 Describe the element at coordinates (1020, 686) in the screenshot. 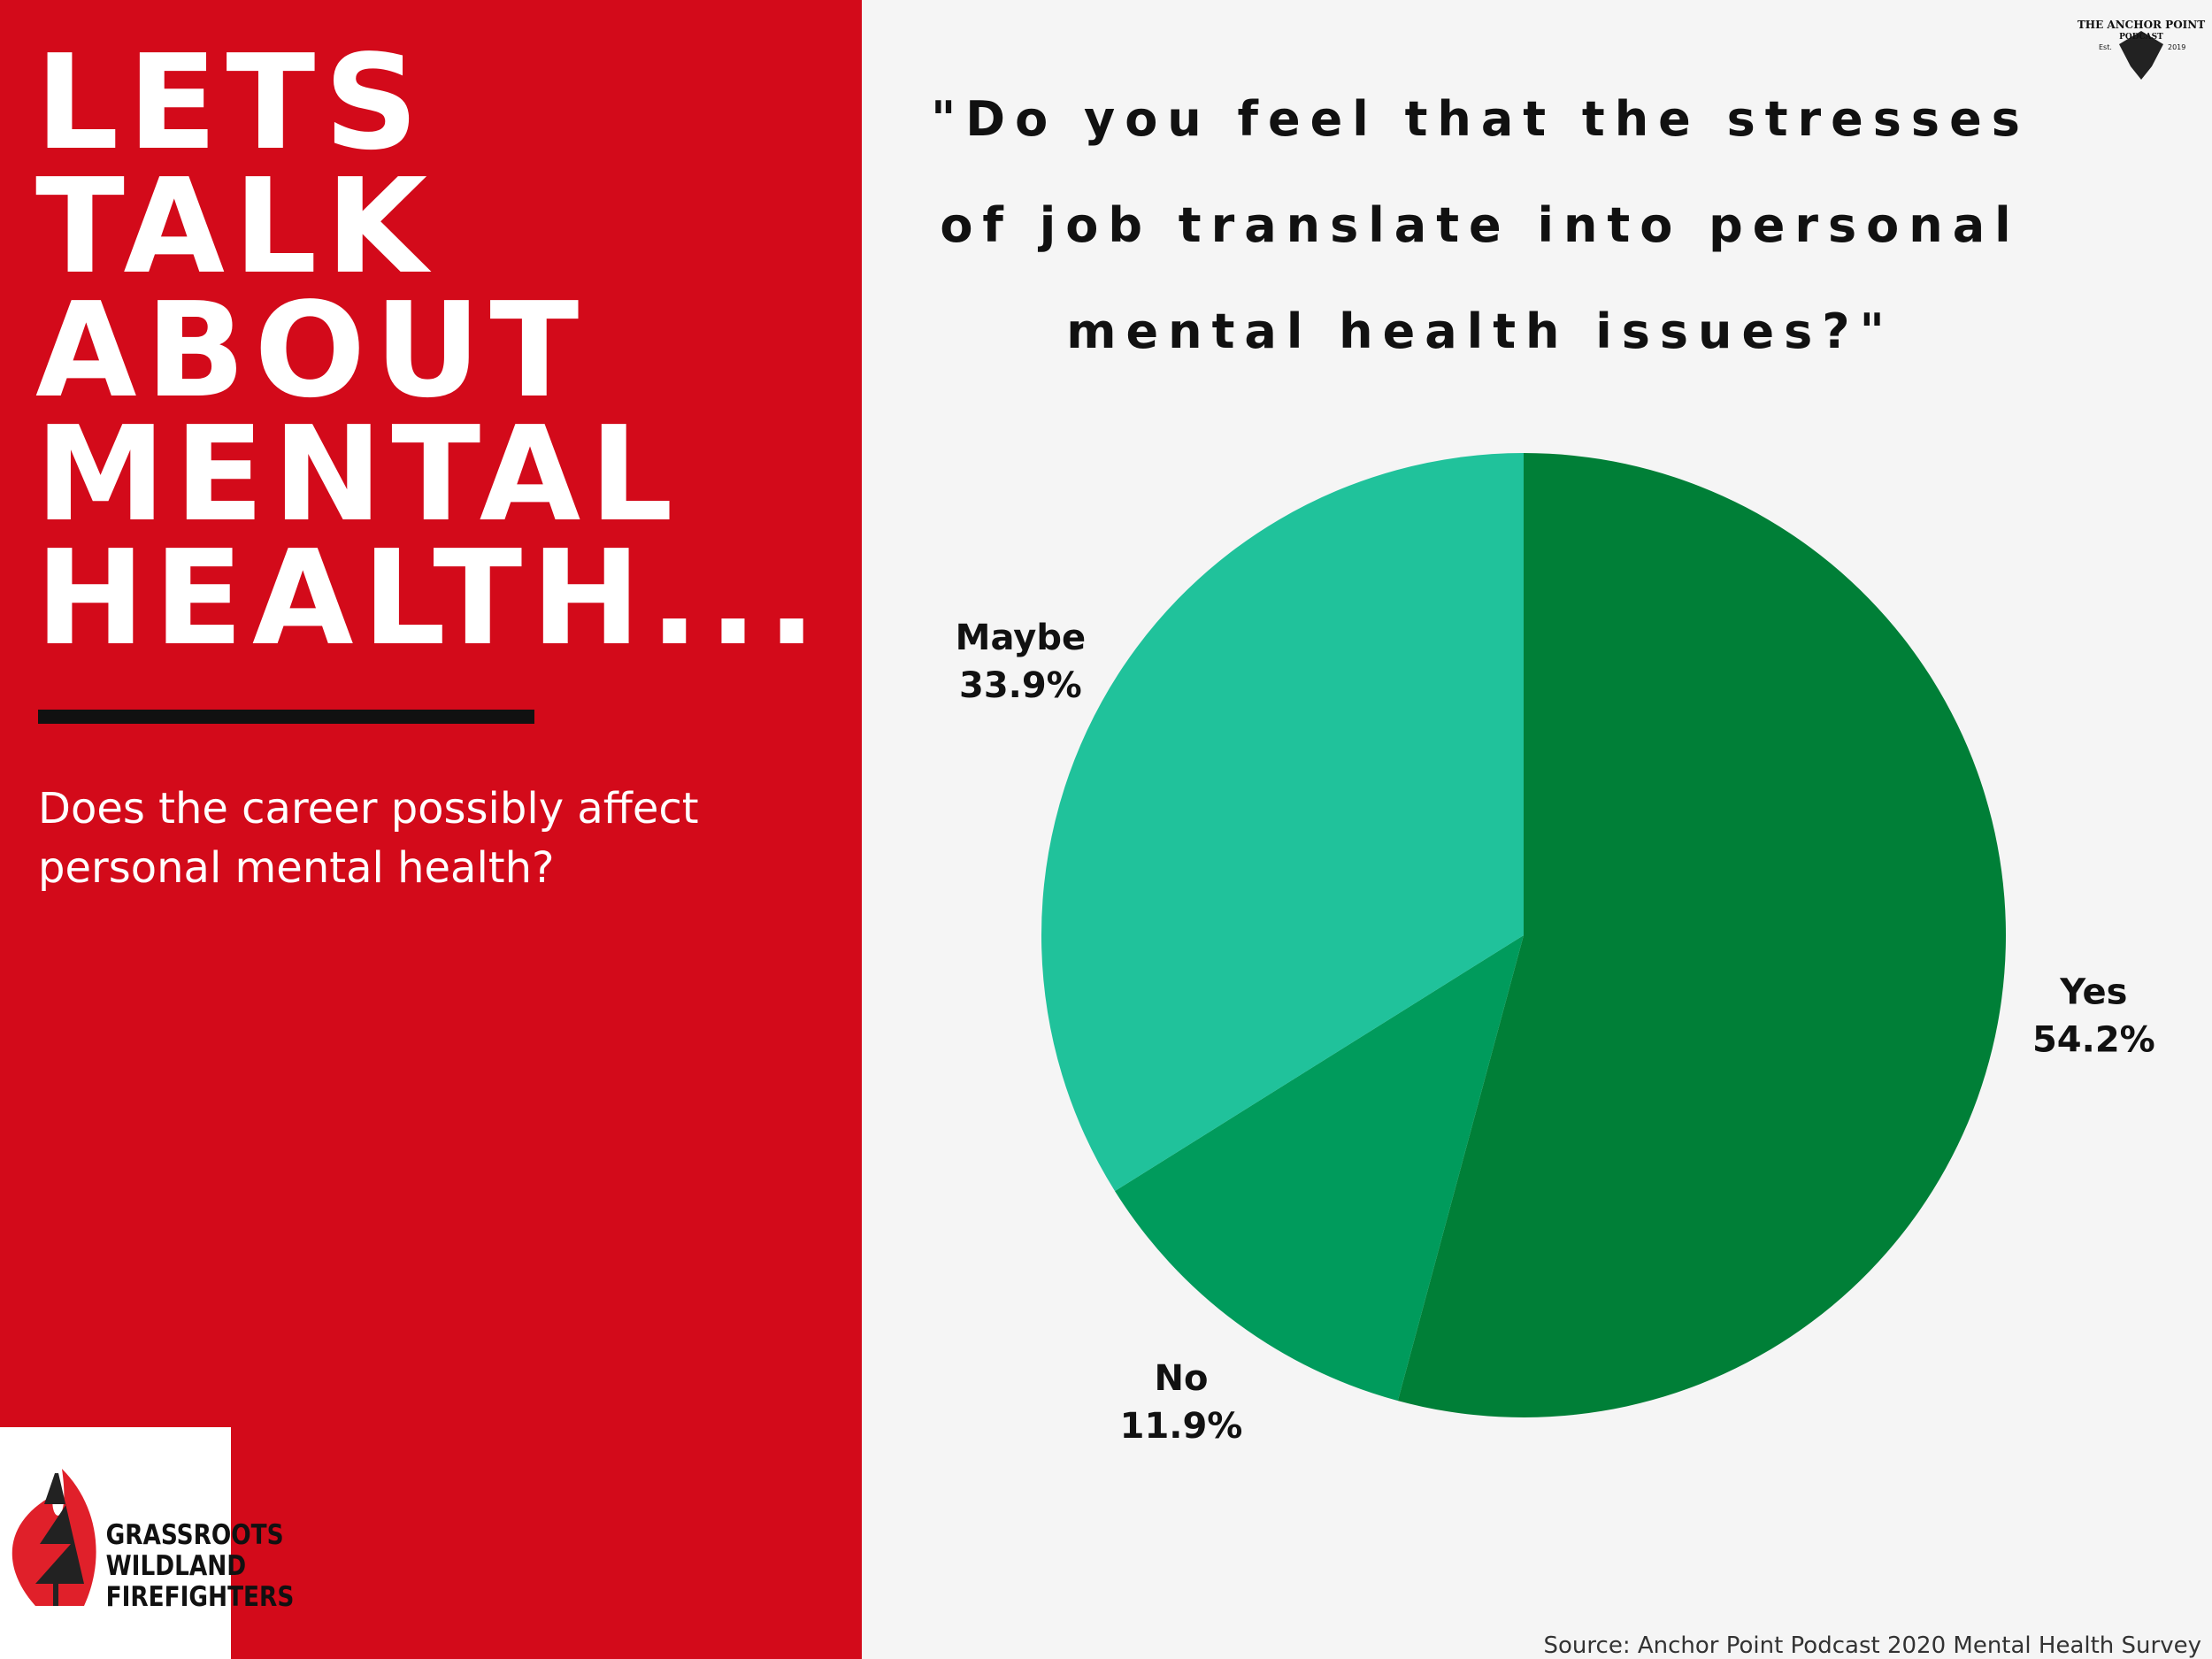

I see `slice-value-label: 33.9%` at that location.